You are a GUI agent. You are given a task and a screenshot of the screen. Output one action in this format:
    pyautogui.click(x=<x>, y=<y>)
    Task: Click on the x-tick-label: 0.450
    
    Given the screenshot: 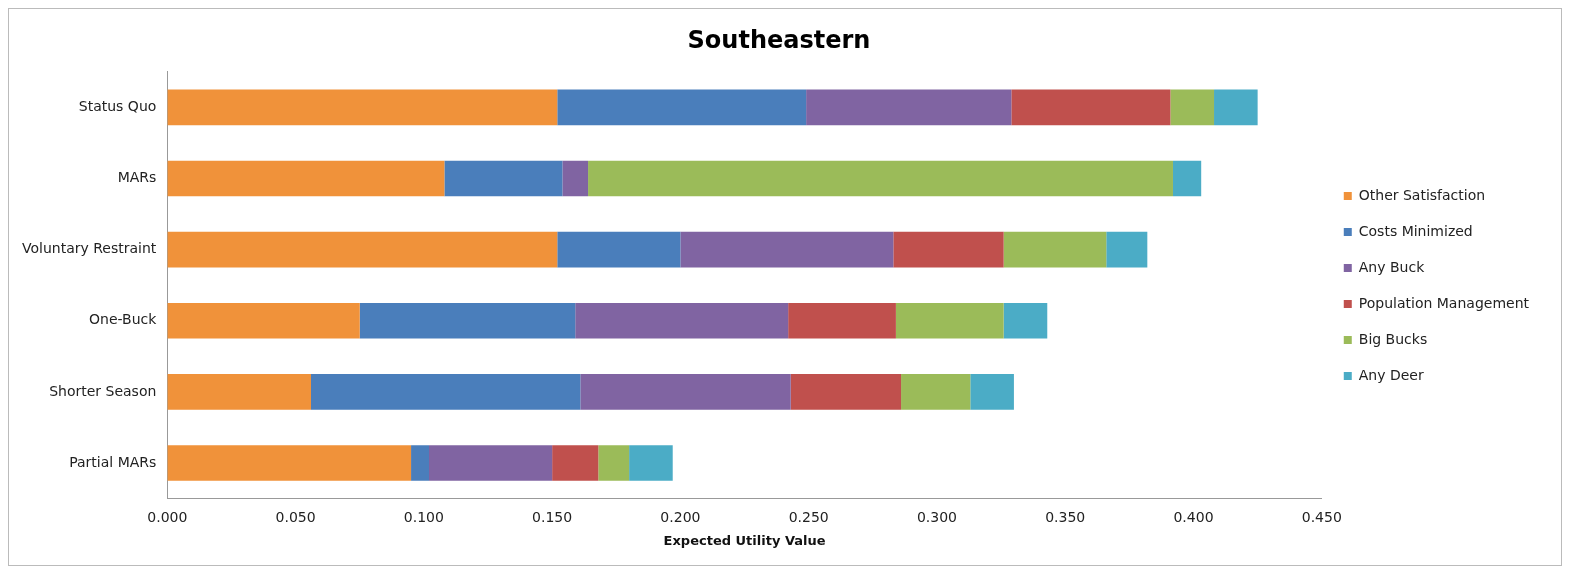 What is the action you would take?
    pyautogui.click(x=1321, y=516)
    